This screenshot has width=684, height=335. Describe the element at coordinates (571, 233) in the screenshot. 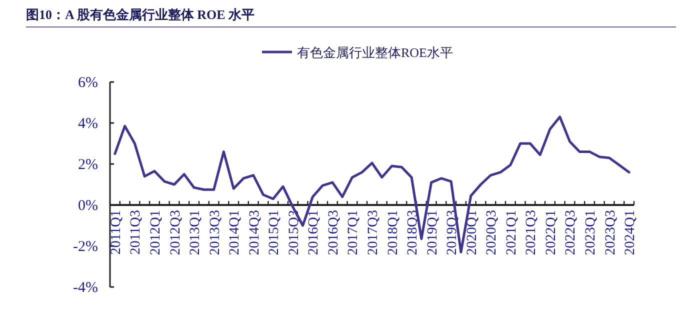

I see `x-tick-label: 2022Q3` at that location.